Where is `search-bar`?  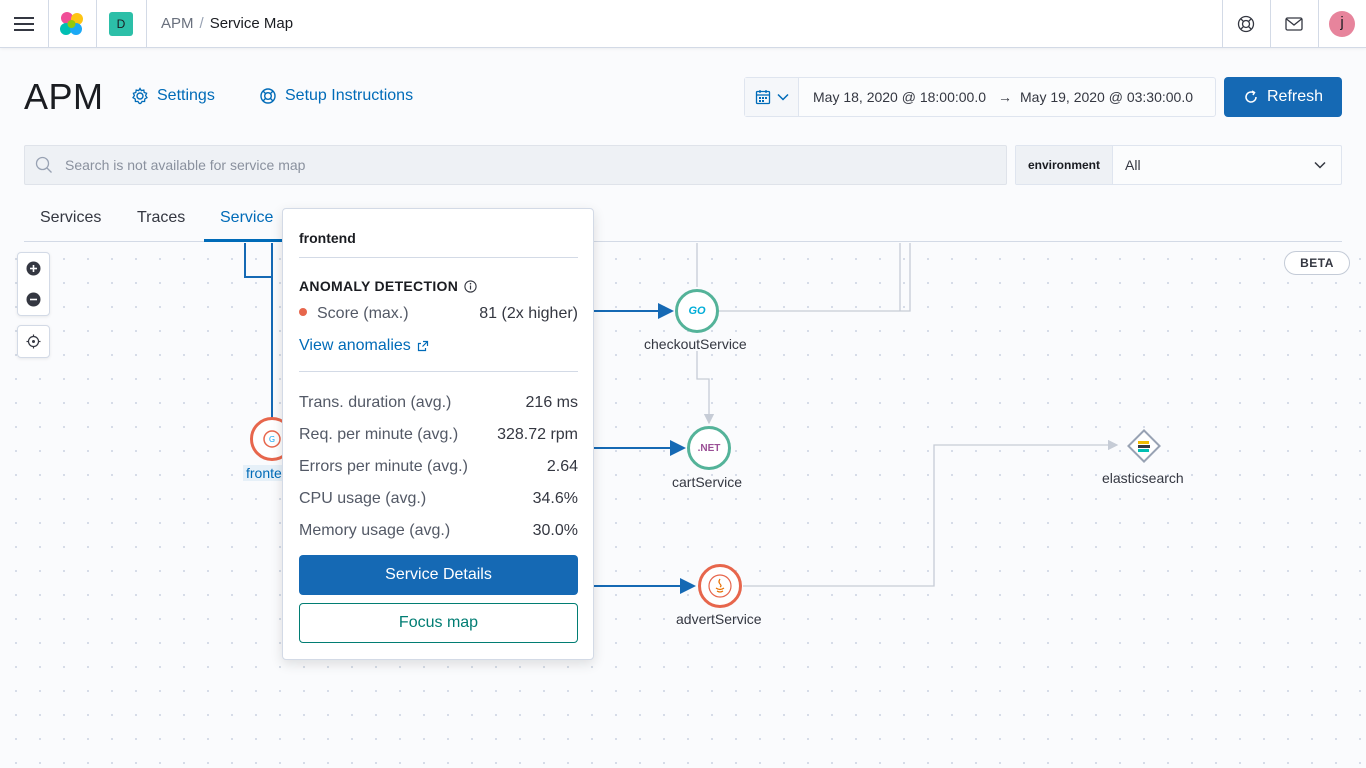
search-bar is located at coordinates (515, 165).